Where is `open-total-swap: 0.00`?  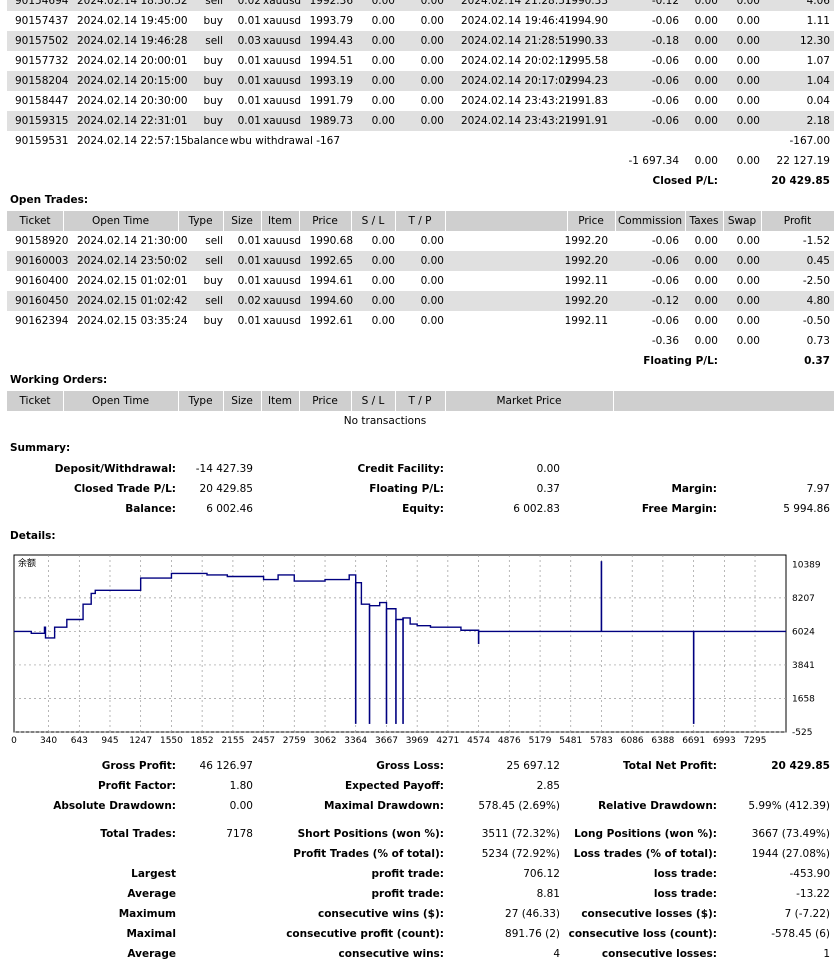
open-total-swap: 0.00 is located at coordinates (748, 341).